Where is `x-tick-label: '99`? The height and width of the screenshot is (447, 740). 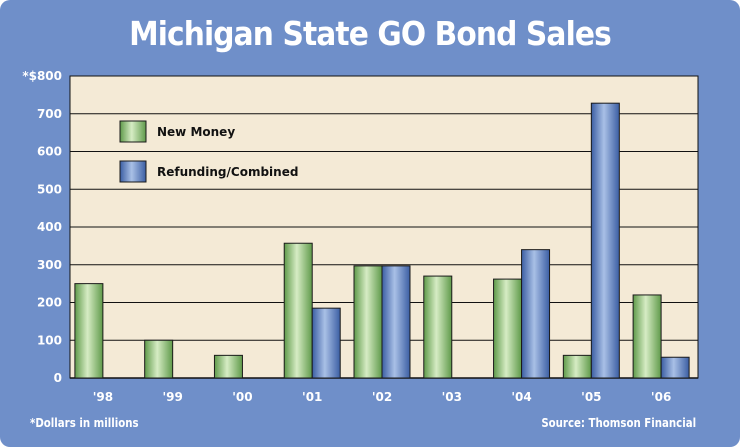 x-tick-label: '99 is located at coordinates (172, 397).